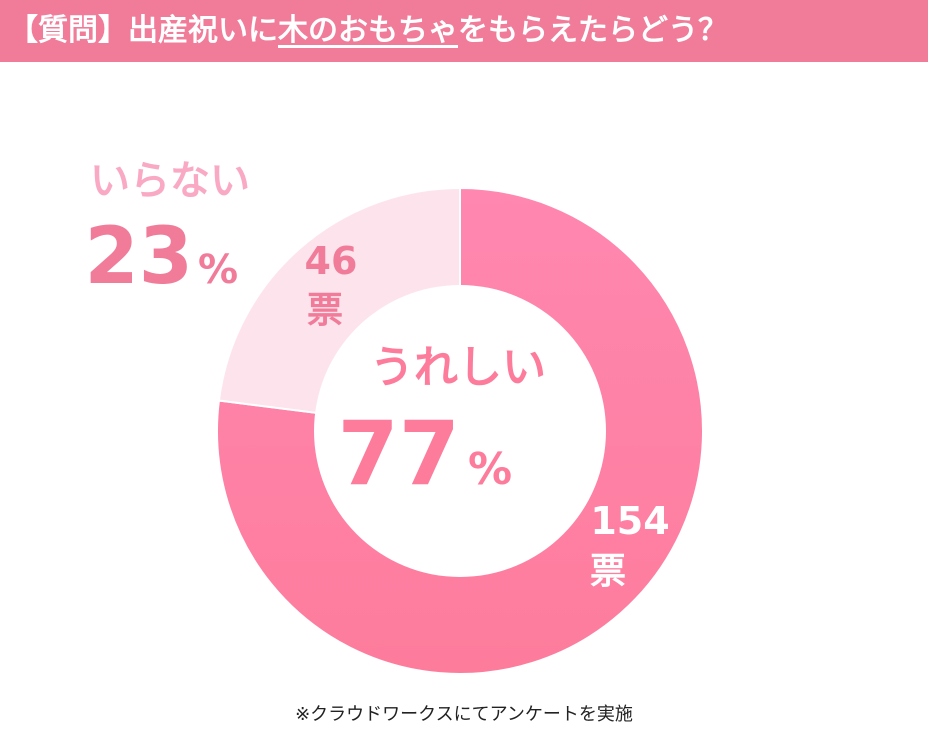 The width and height of the screenshot is (928, 741). Describe the element at coordinates (218, 270) in the screenshot. I see `minor-slice-percent-sign: %` at that location.